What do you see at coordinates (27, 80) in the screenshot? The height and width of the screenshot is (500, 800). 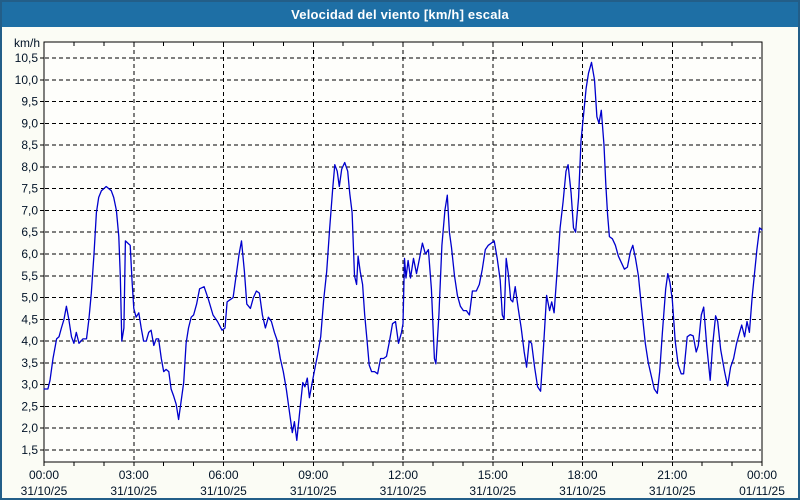 I see `y-tick-label: 10,0` at bounding box center [27, 80].